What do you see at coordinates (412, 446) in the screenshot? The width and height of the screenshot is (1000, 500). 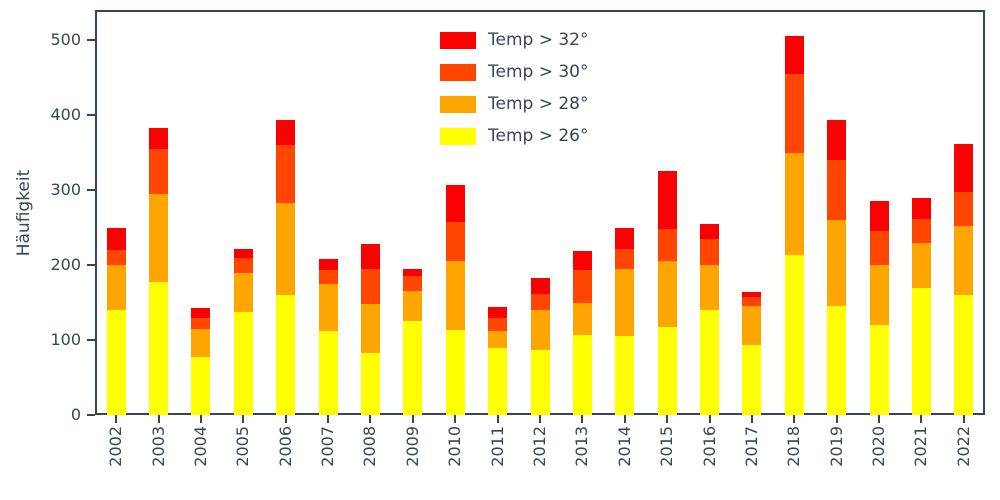 I see `x-tick-label: 2009` at bounding box center [412, 446].